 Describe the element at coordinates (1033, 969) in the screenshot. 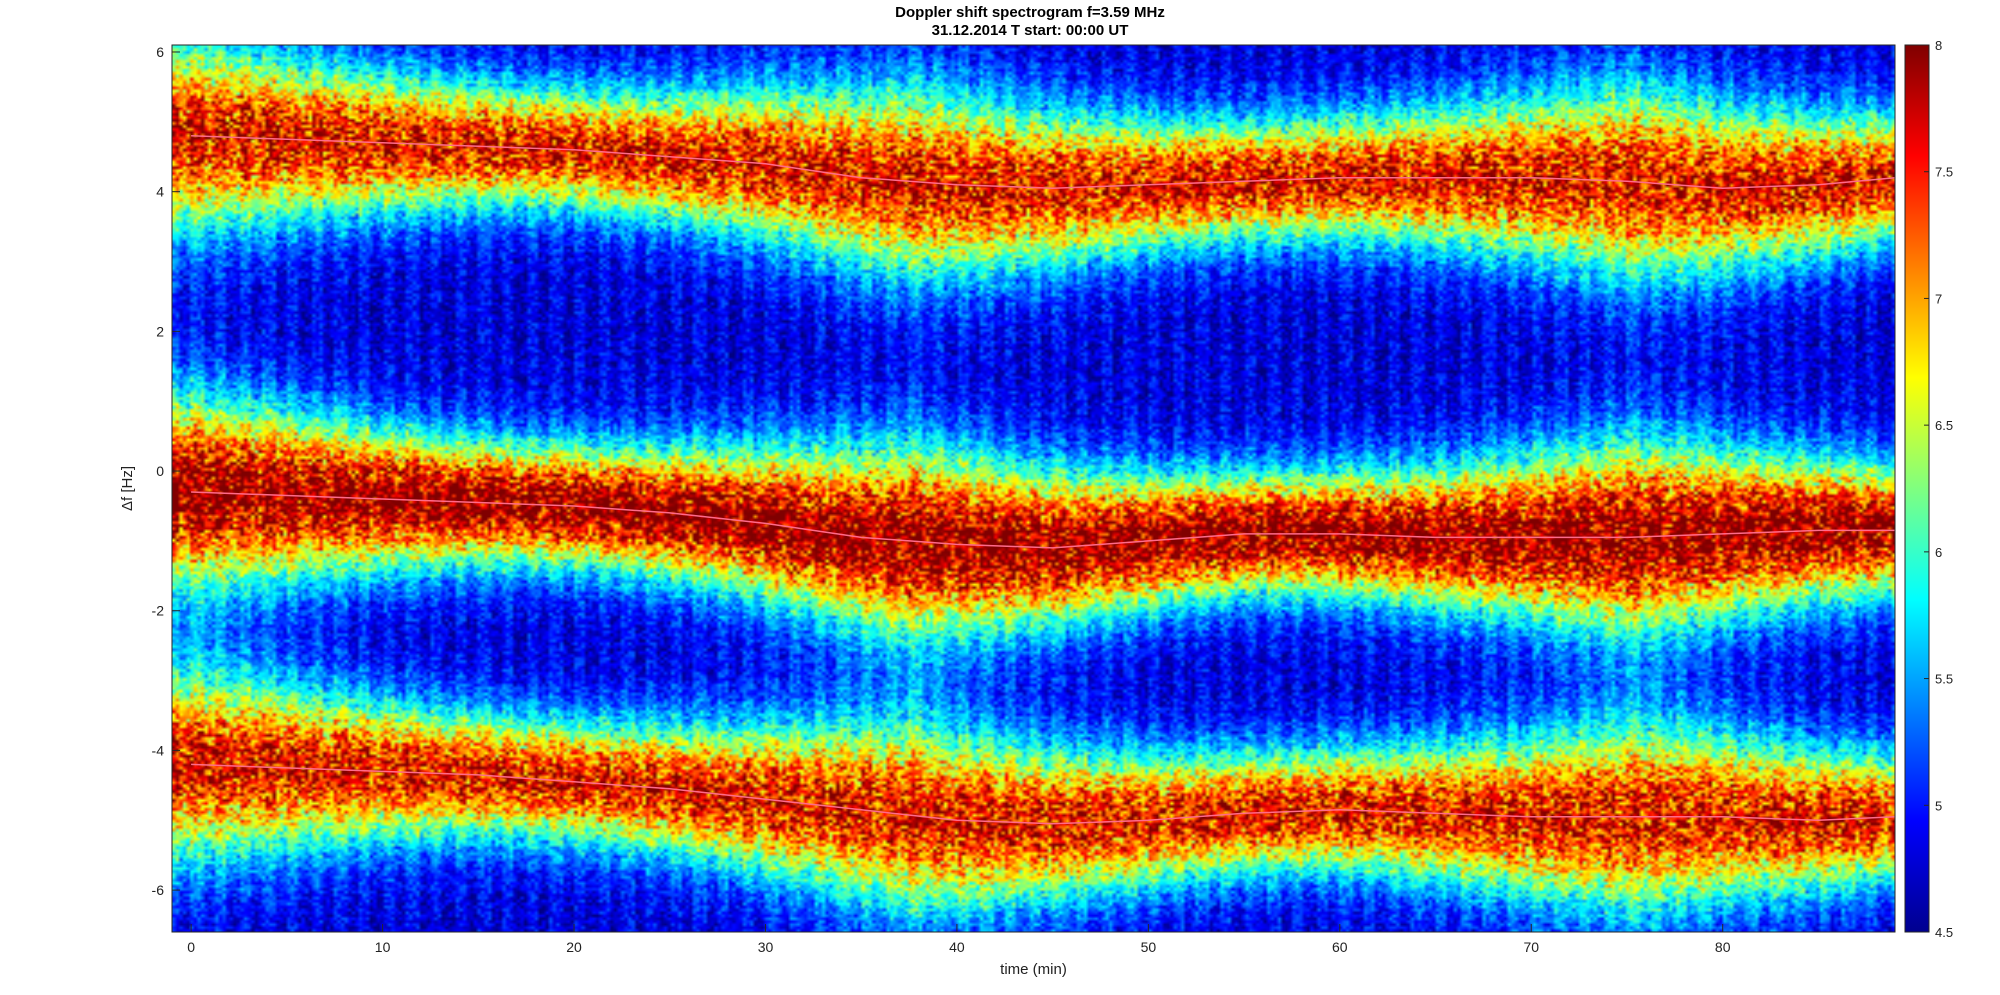

I see `x-axis-label: time (min)` at that location.